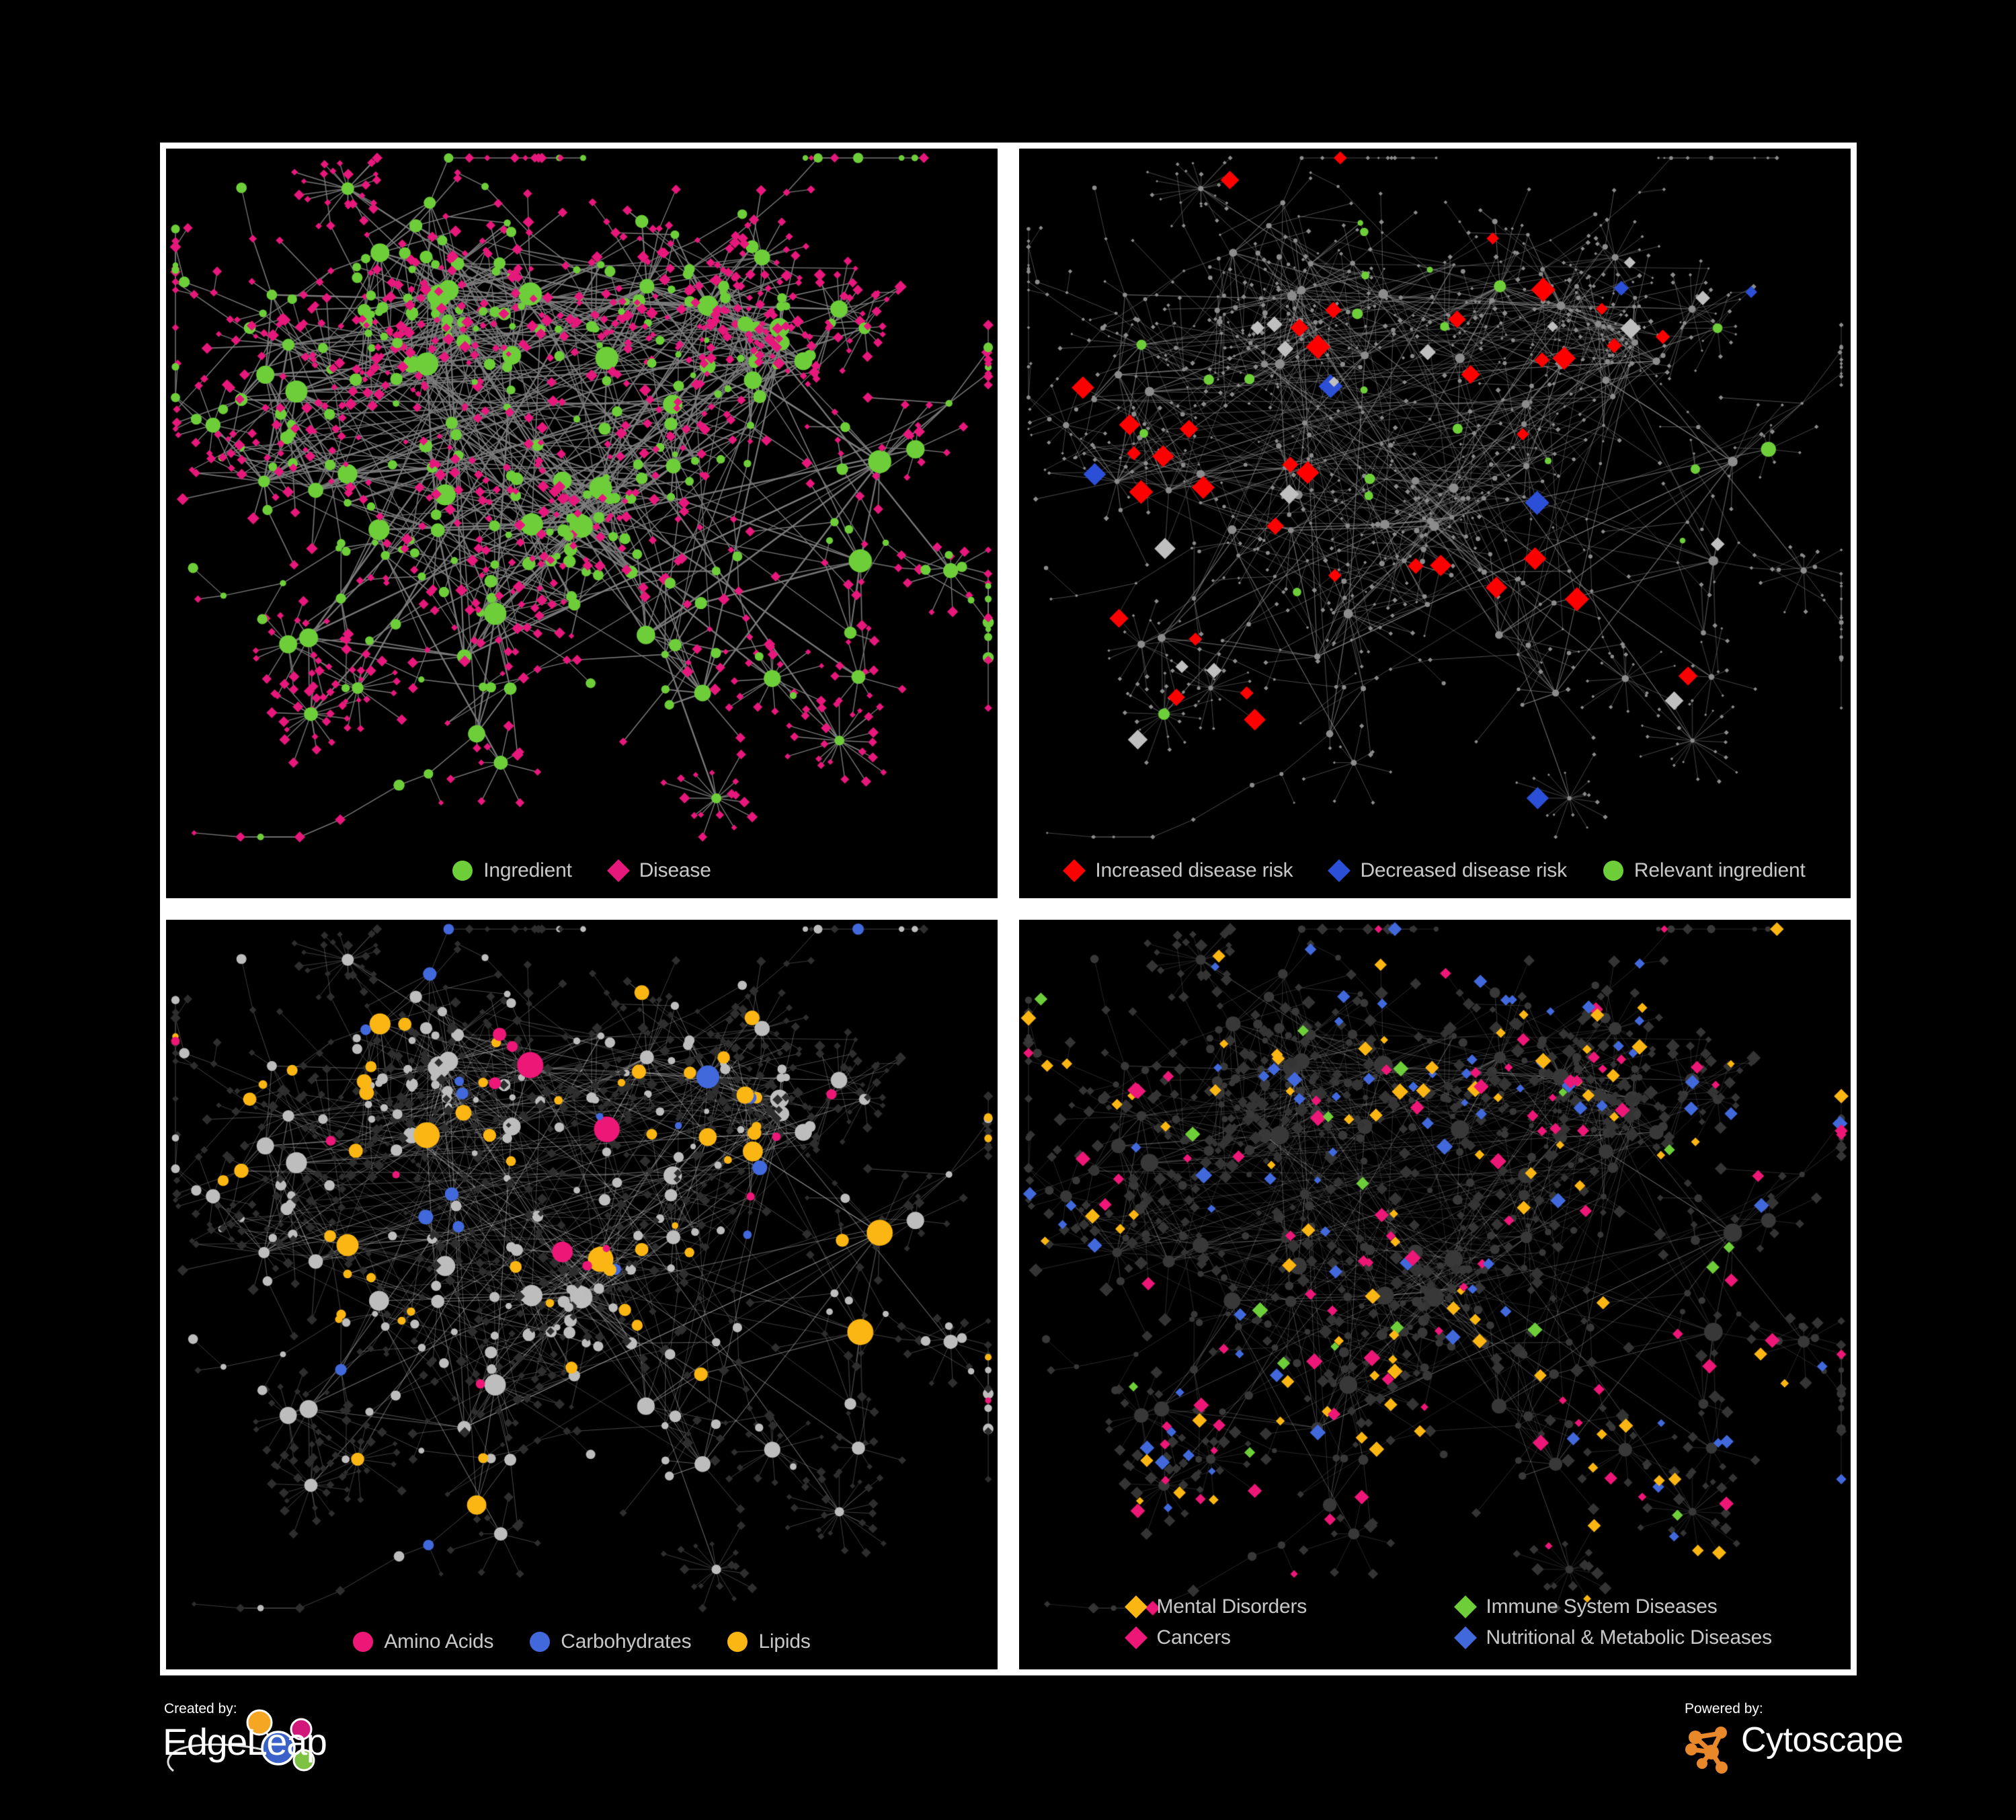 The height and width of the screenshot is (1820, 2016). I want to click on legend-item: Nutritional & Metabolic Diseases, so click(1612, 1637).